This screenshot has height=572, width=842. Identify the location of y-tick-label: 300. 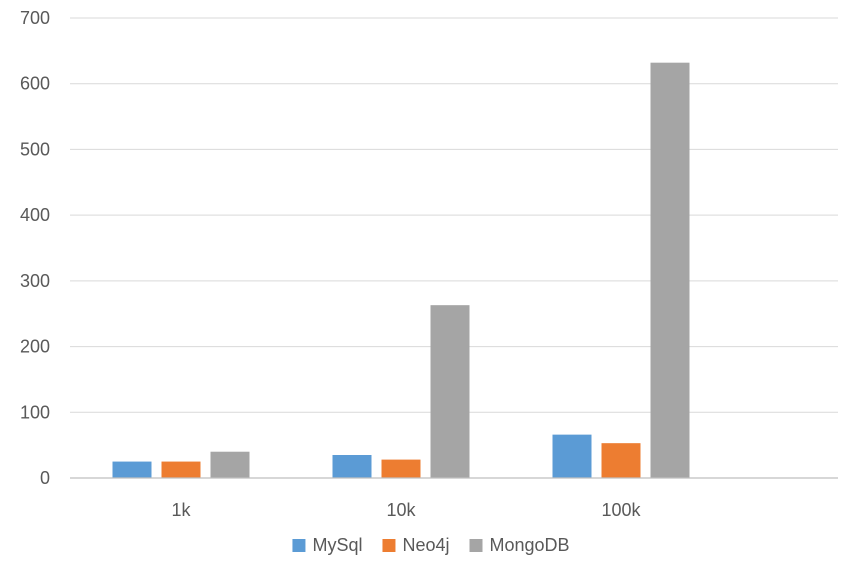
(35, 281).